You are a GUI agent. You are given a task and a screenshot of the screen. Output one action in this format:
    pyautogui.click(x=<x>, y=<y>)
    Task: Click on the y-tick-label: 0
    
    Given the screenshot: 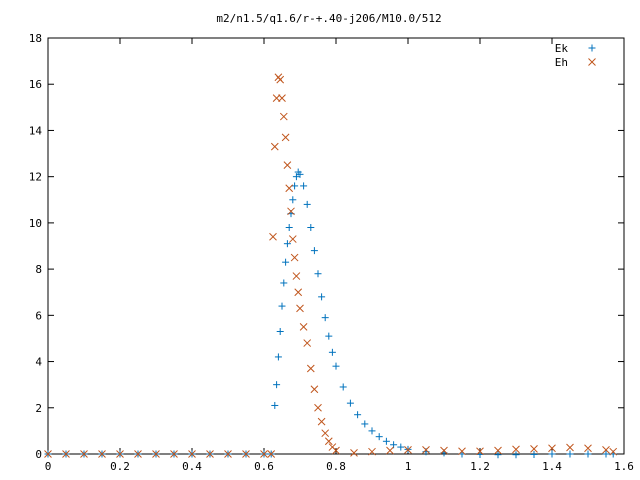 What is the action you would take?
    pyautogui.click(x=38, y=454)
    